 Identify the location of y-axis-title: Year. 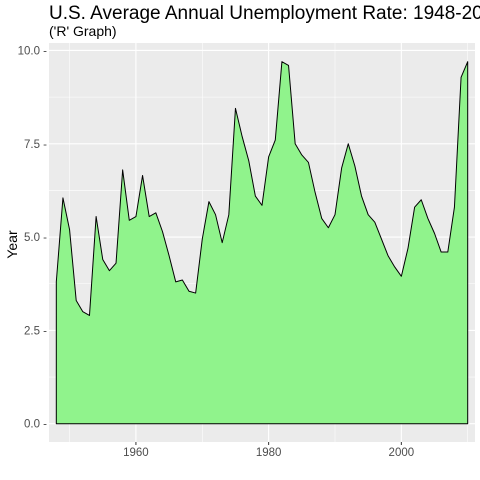
(12, 244).